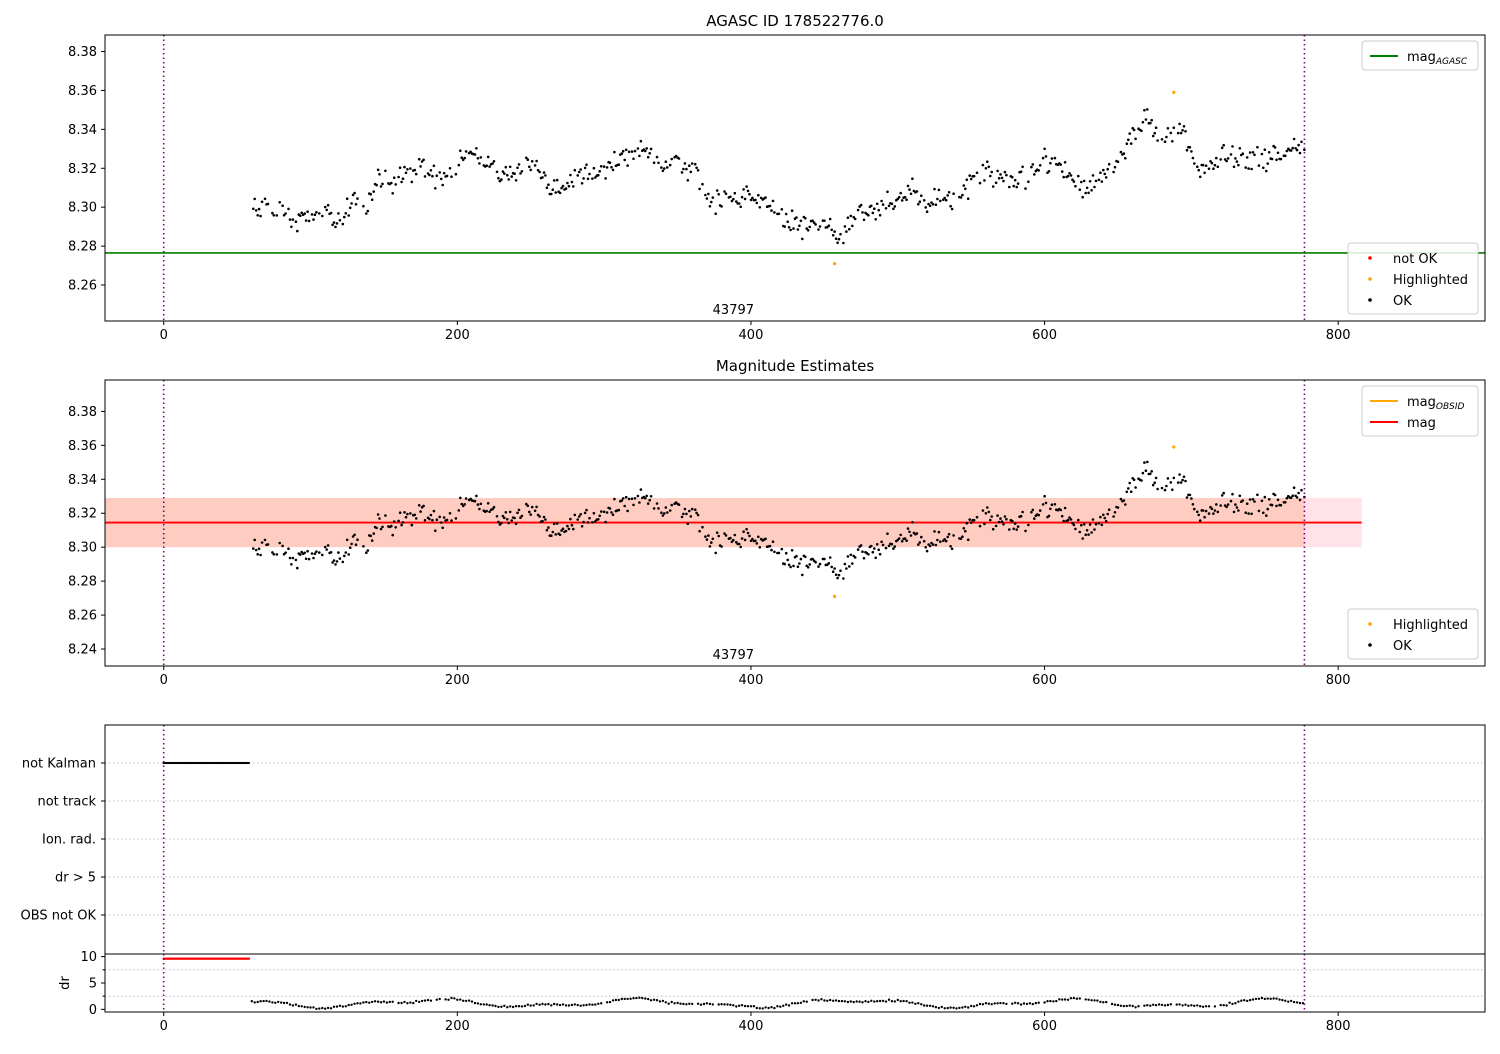  I want to click on y-tick-label: 8.34, so click(82, 480).